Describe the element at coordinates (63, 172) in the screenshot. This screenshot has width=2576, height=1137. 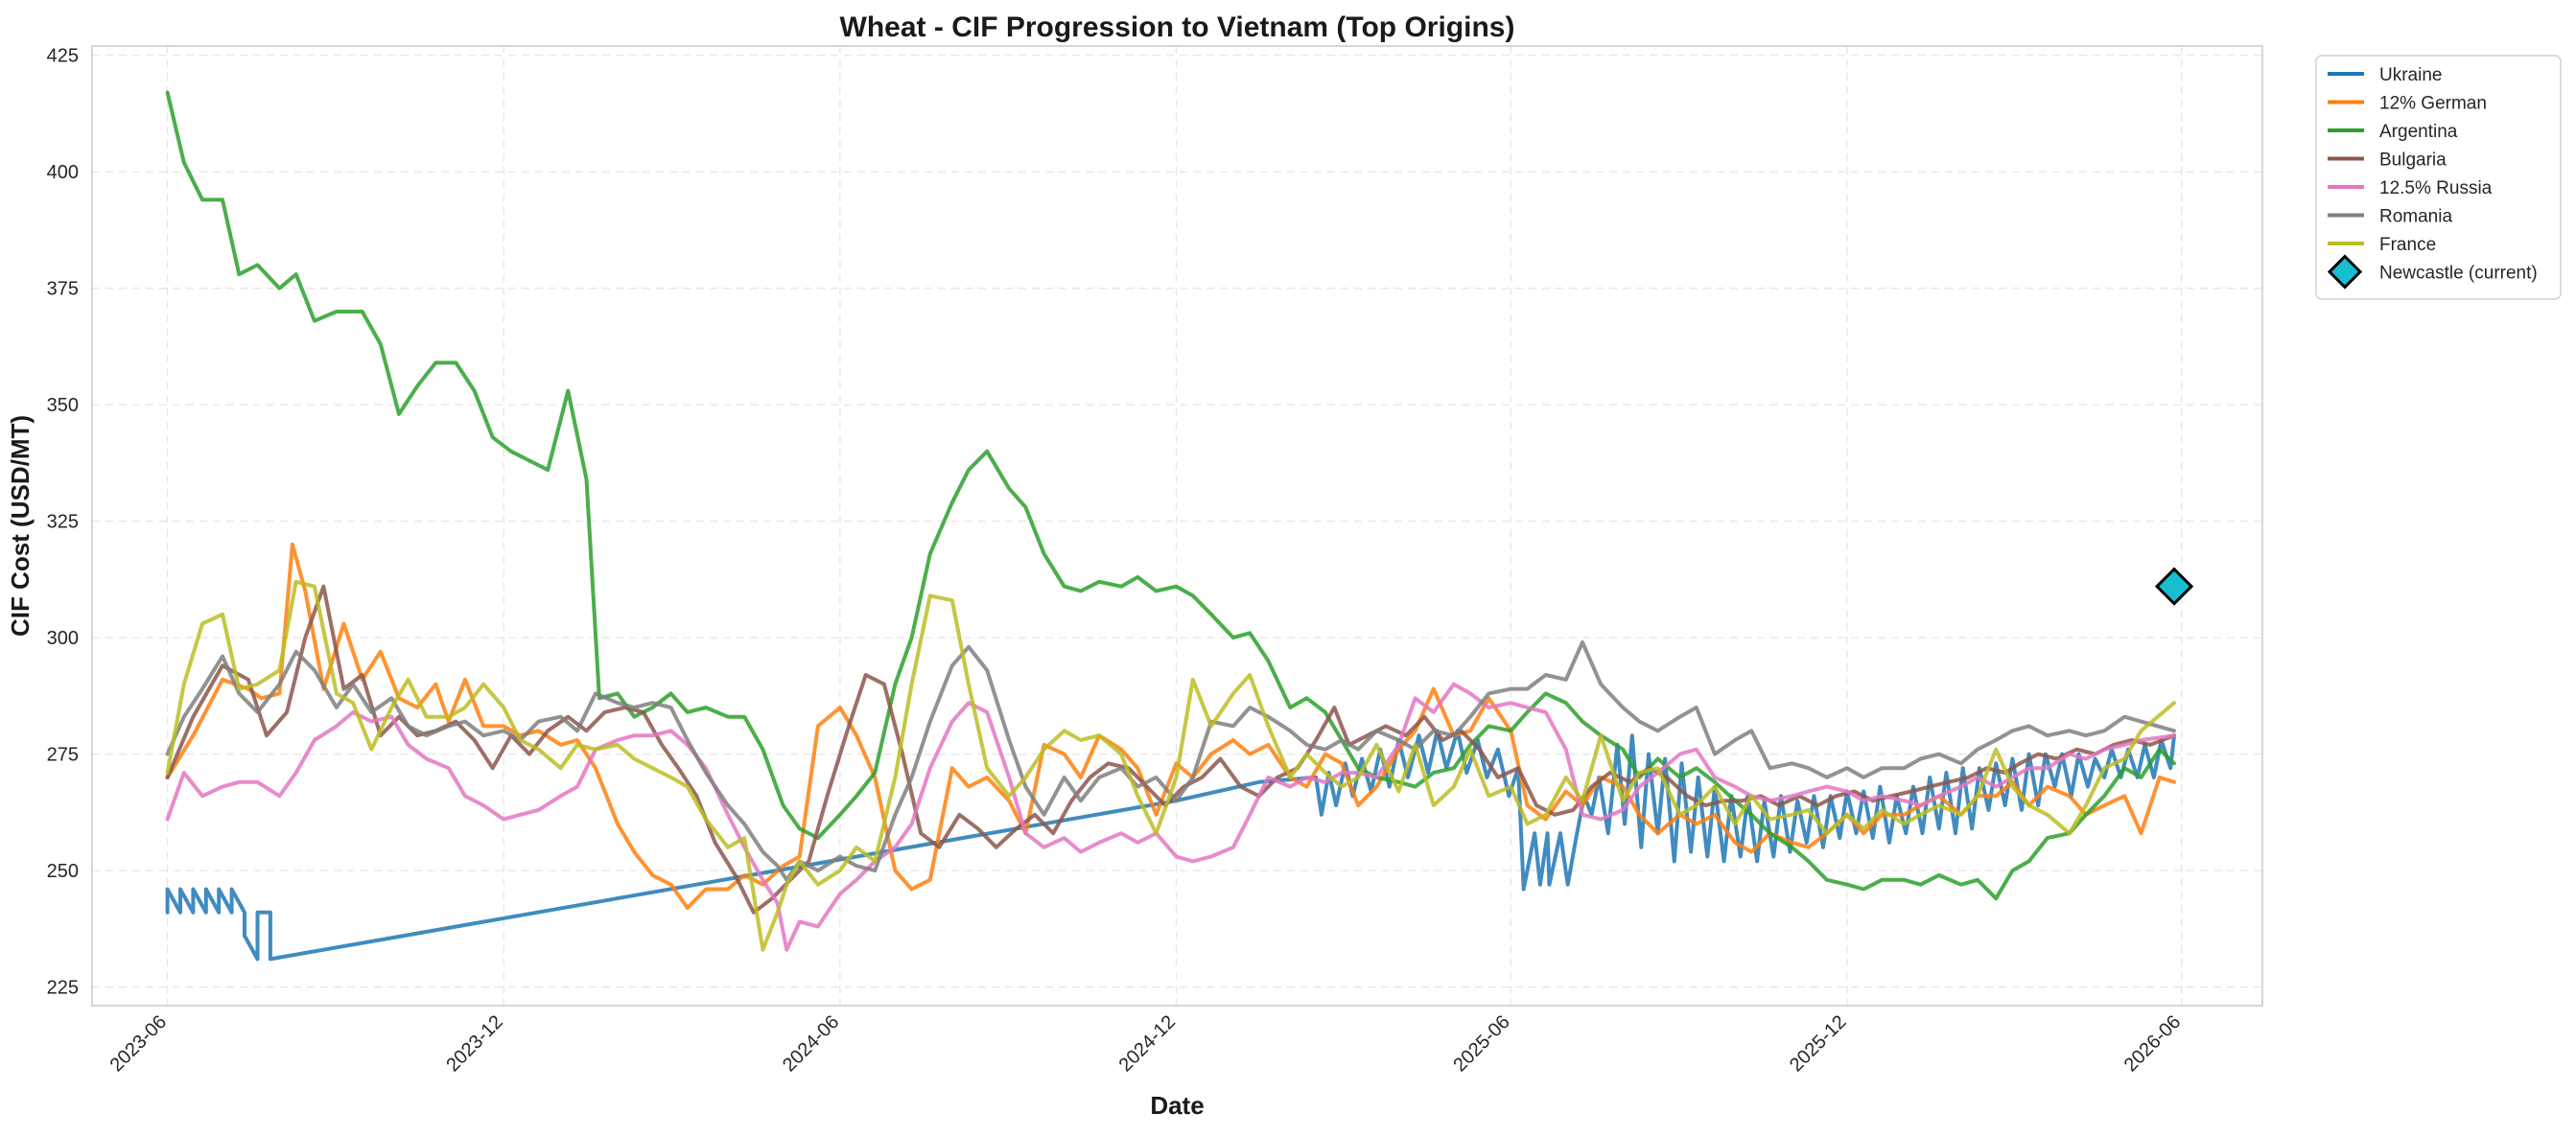
I see `y-tick-label: 400` at that location.